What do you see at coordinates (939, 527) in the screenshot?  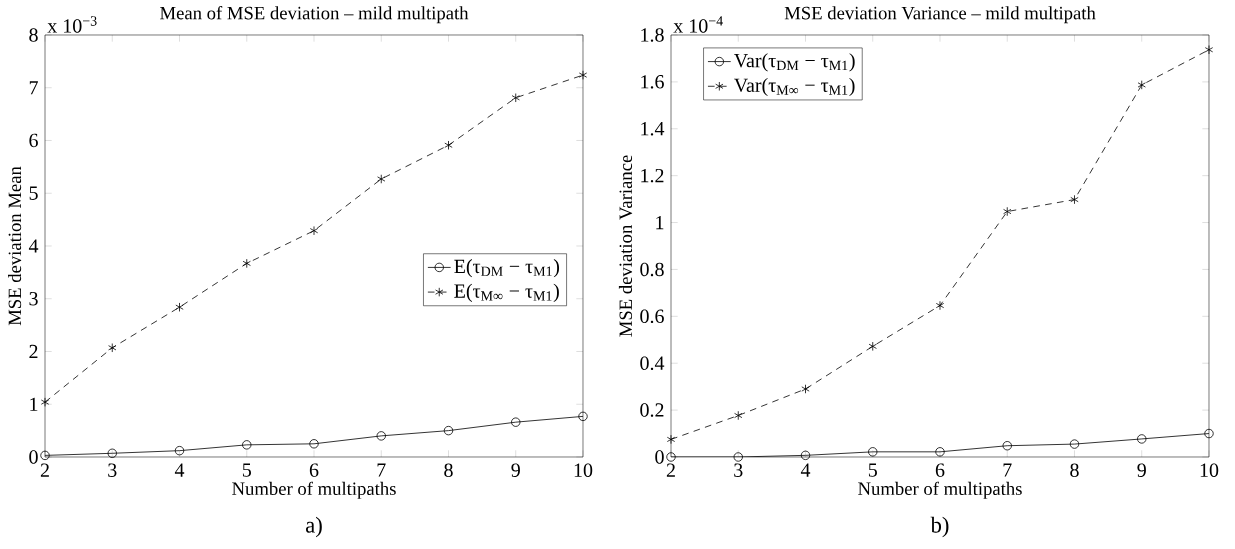 I see `text: b)` at bounding box center [939, 527].